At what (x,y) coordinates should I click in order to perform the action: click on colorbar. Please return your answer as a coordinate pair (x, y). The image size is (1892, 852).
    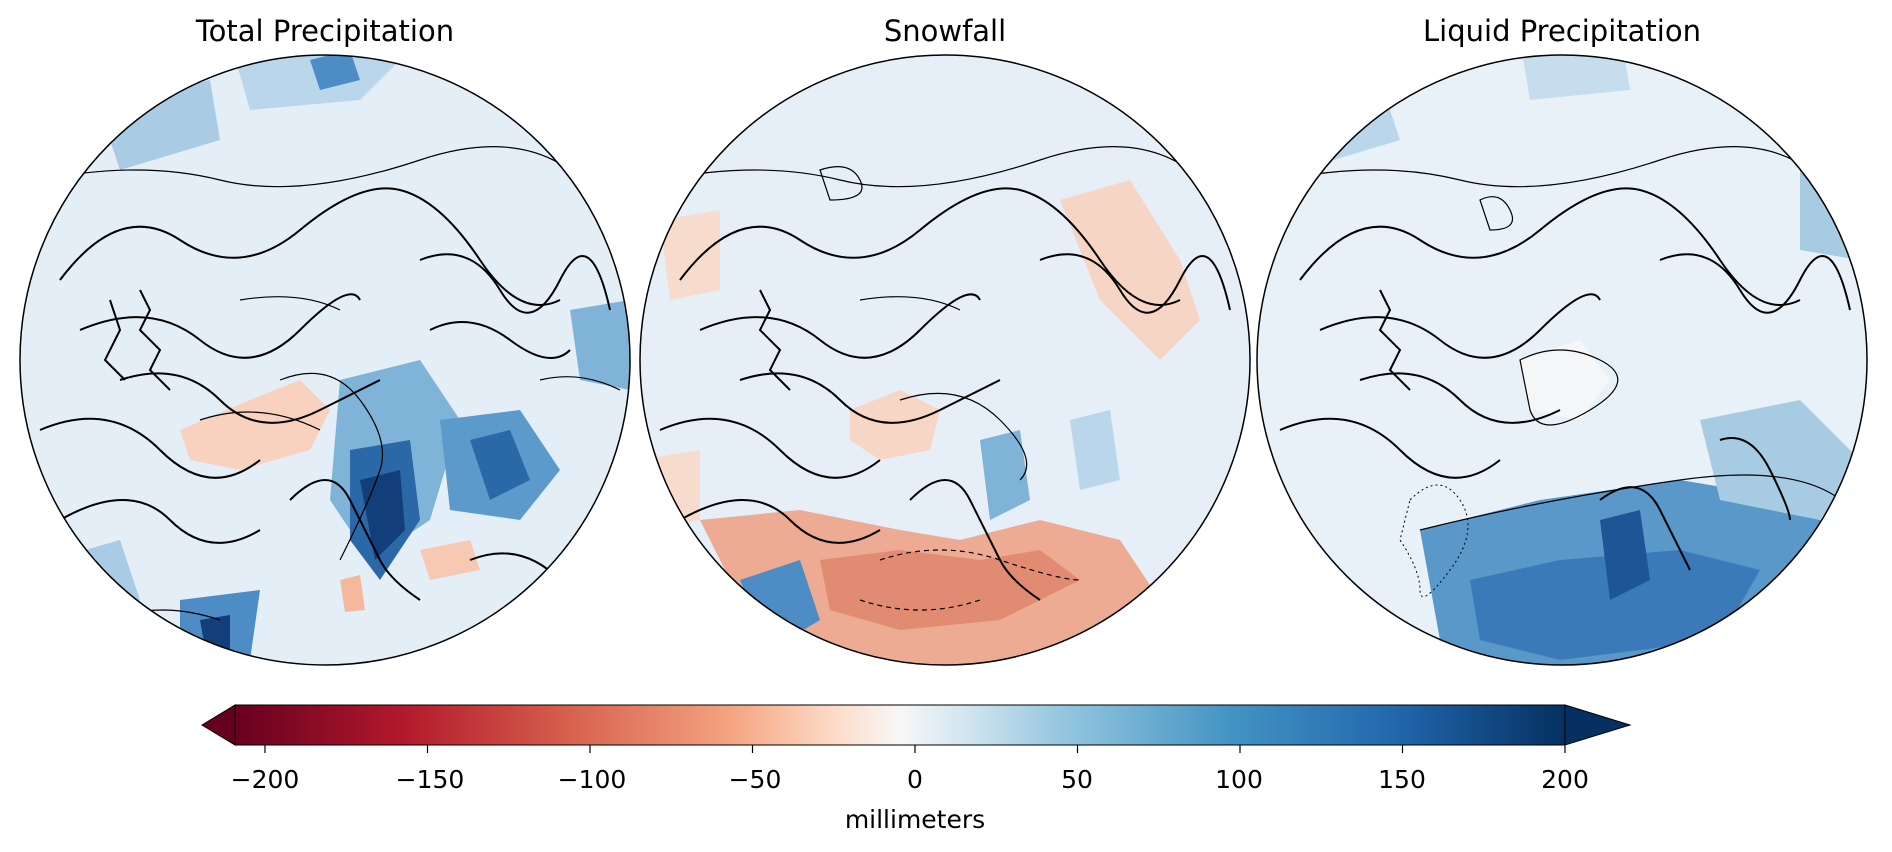
    Looking at the image, I should click on (916, 728).